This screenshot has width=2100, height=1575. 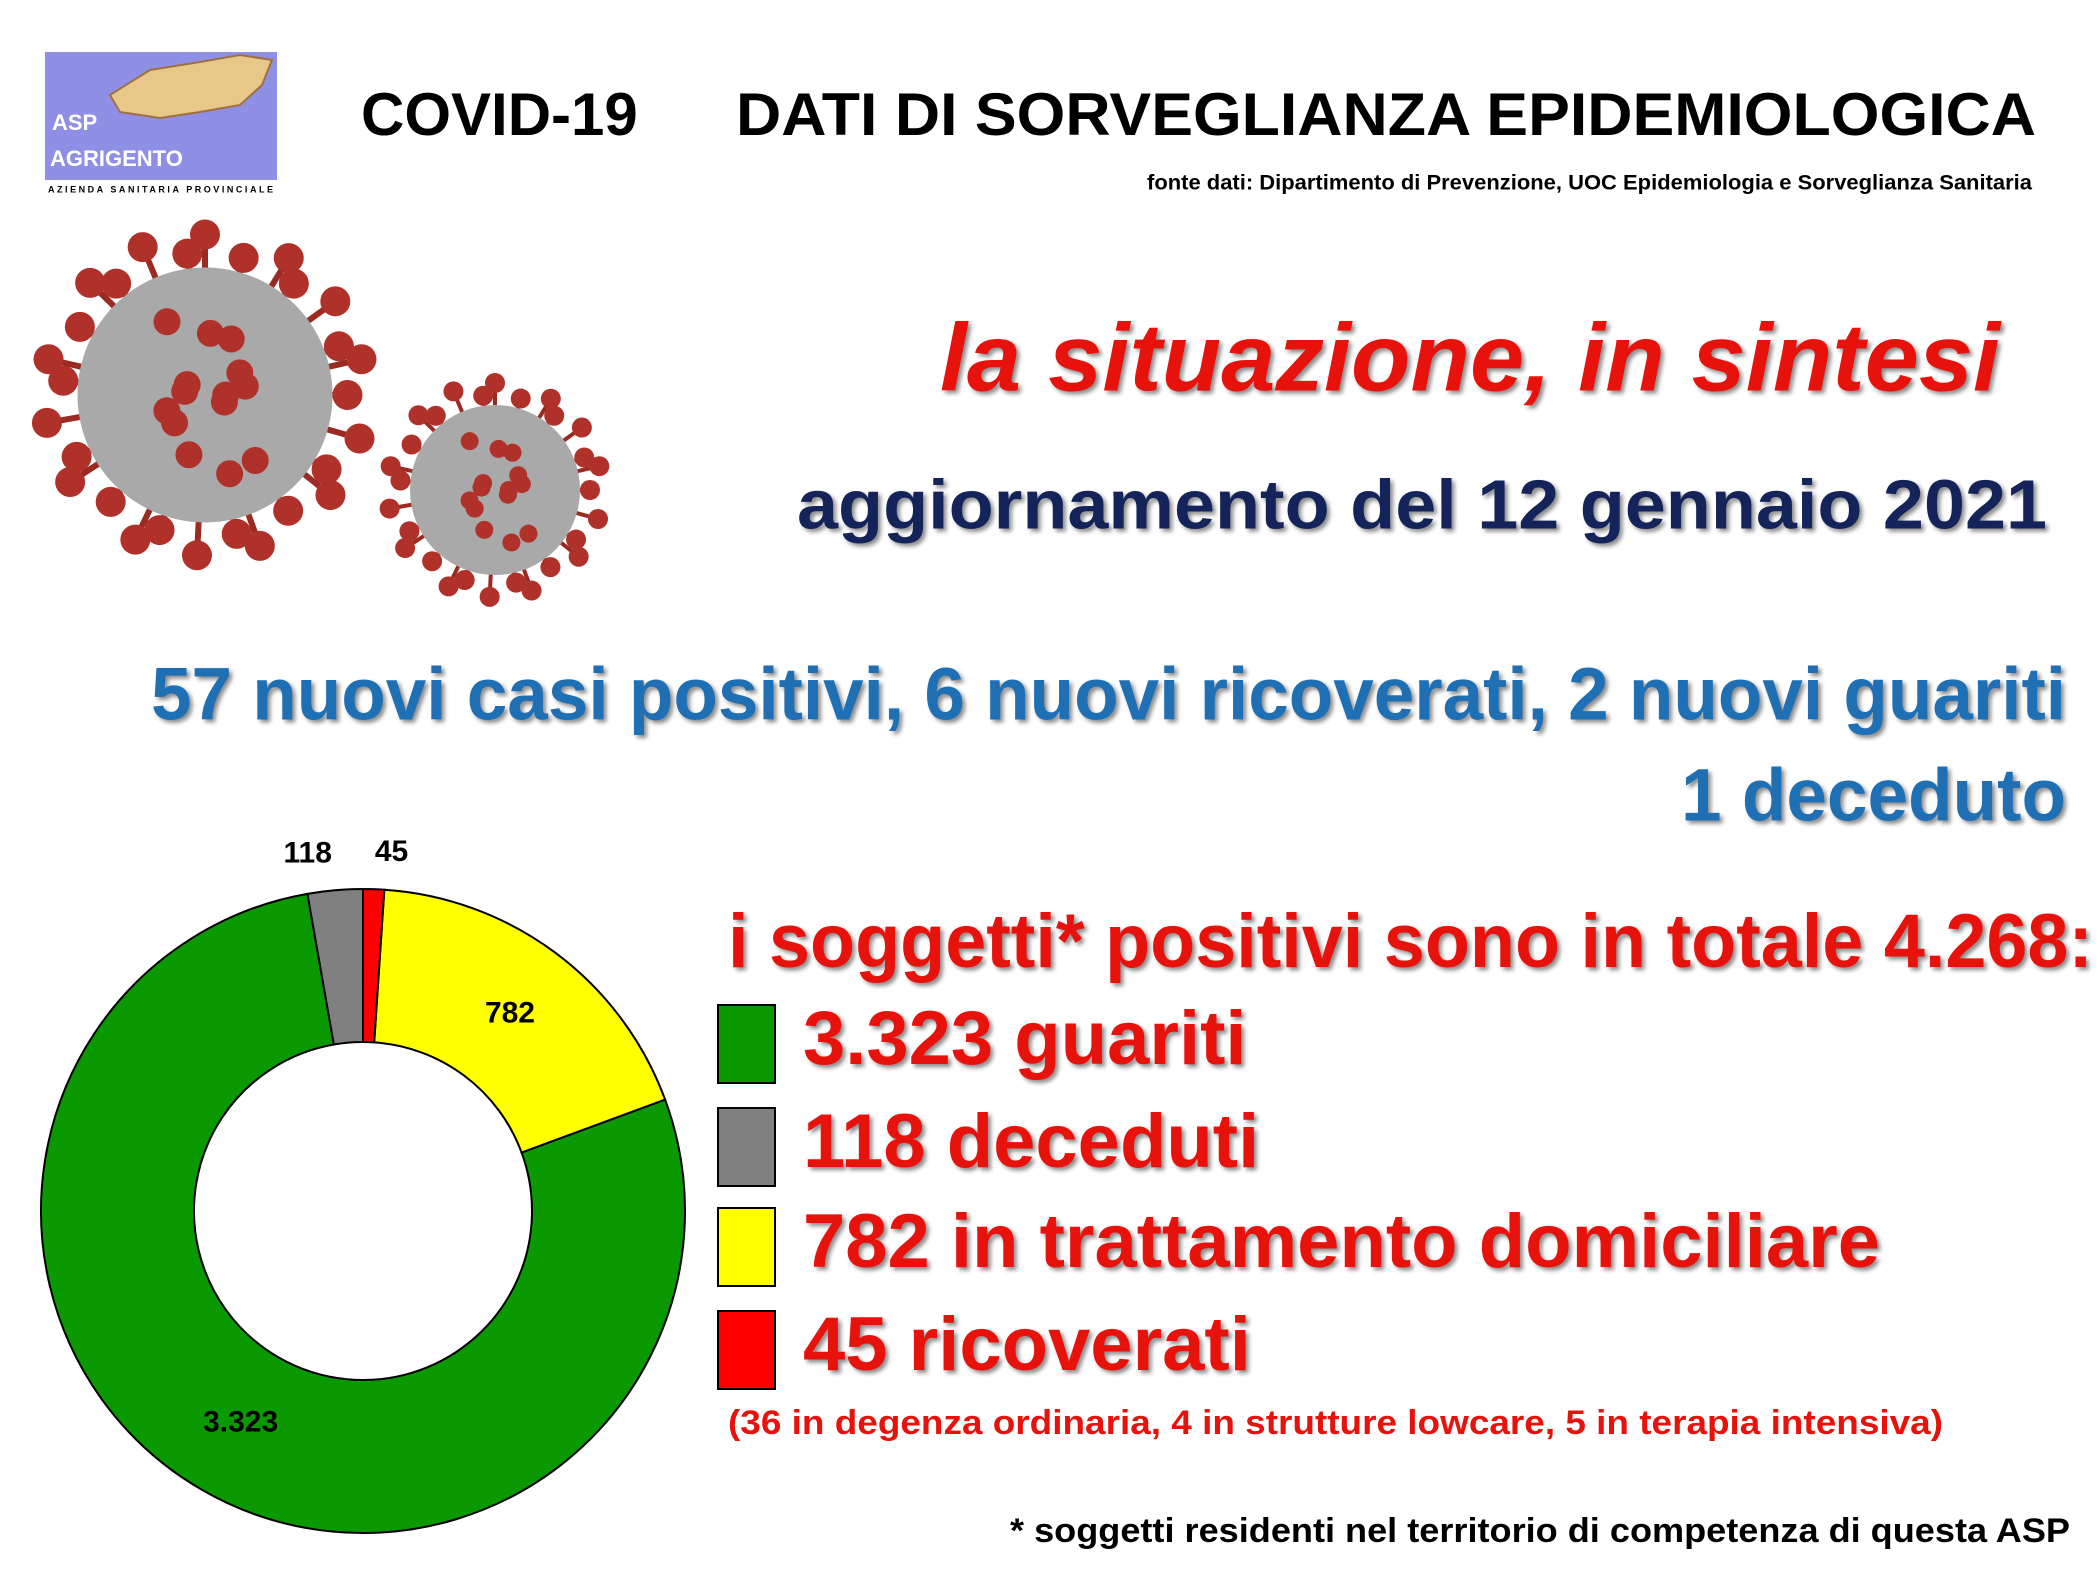 I want to click on legend-label: 45 ricoverati, so click(x=1027, y=1344).